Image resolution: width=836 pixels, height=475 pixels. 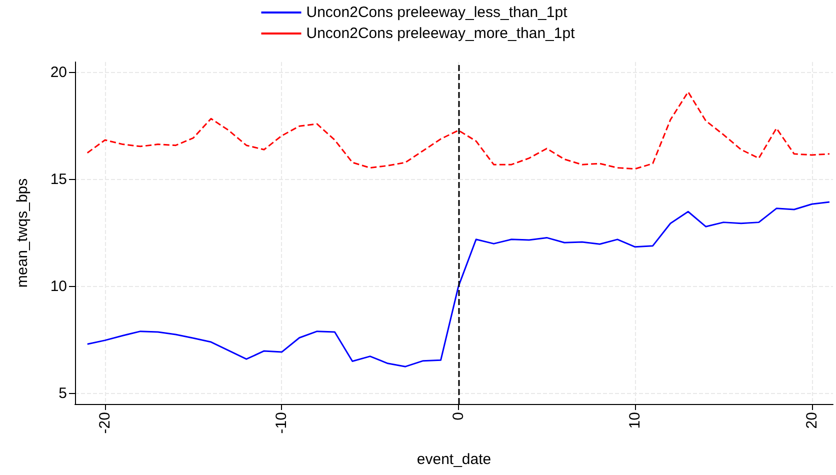 What do you see at coordinates (62, 393) in the screenshot?
I see `y-tick-label: 5` at bounding box center [62, 393].